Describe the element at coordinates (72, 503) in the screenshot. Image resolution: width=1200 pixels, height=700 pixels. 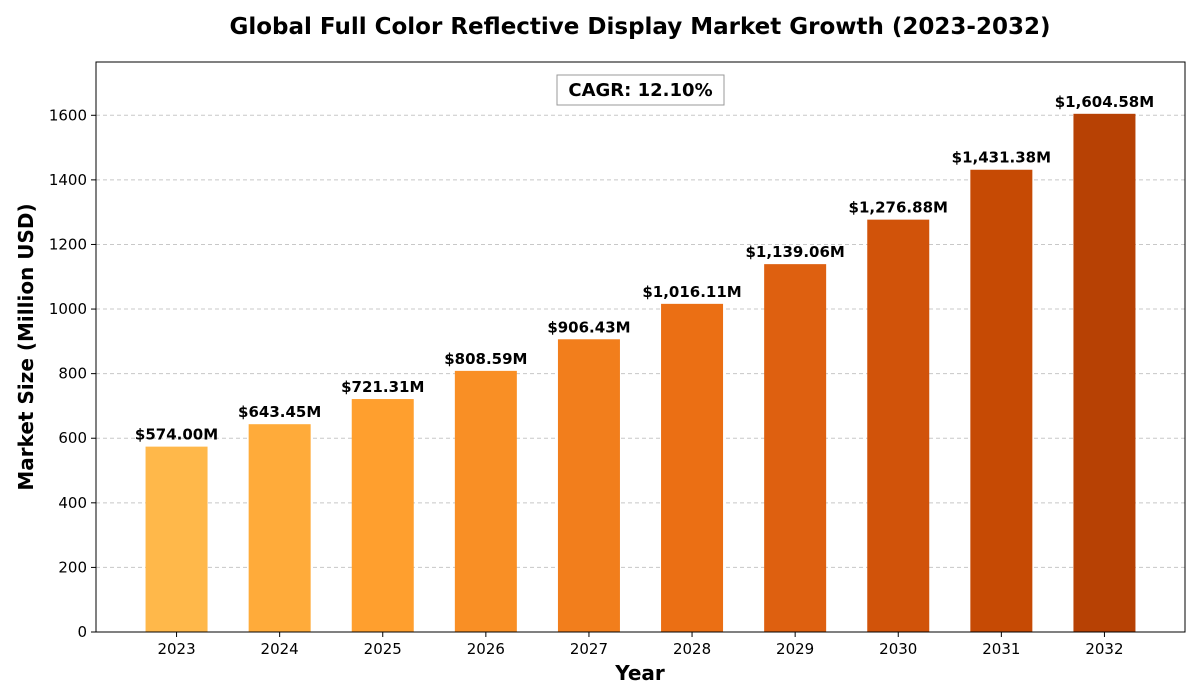
I see `y-tick-label: 400` at that location.